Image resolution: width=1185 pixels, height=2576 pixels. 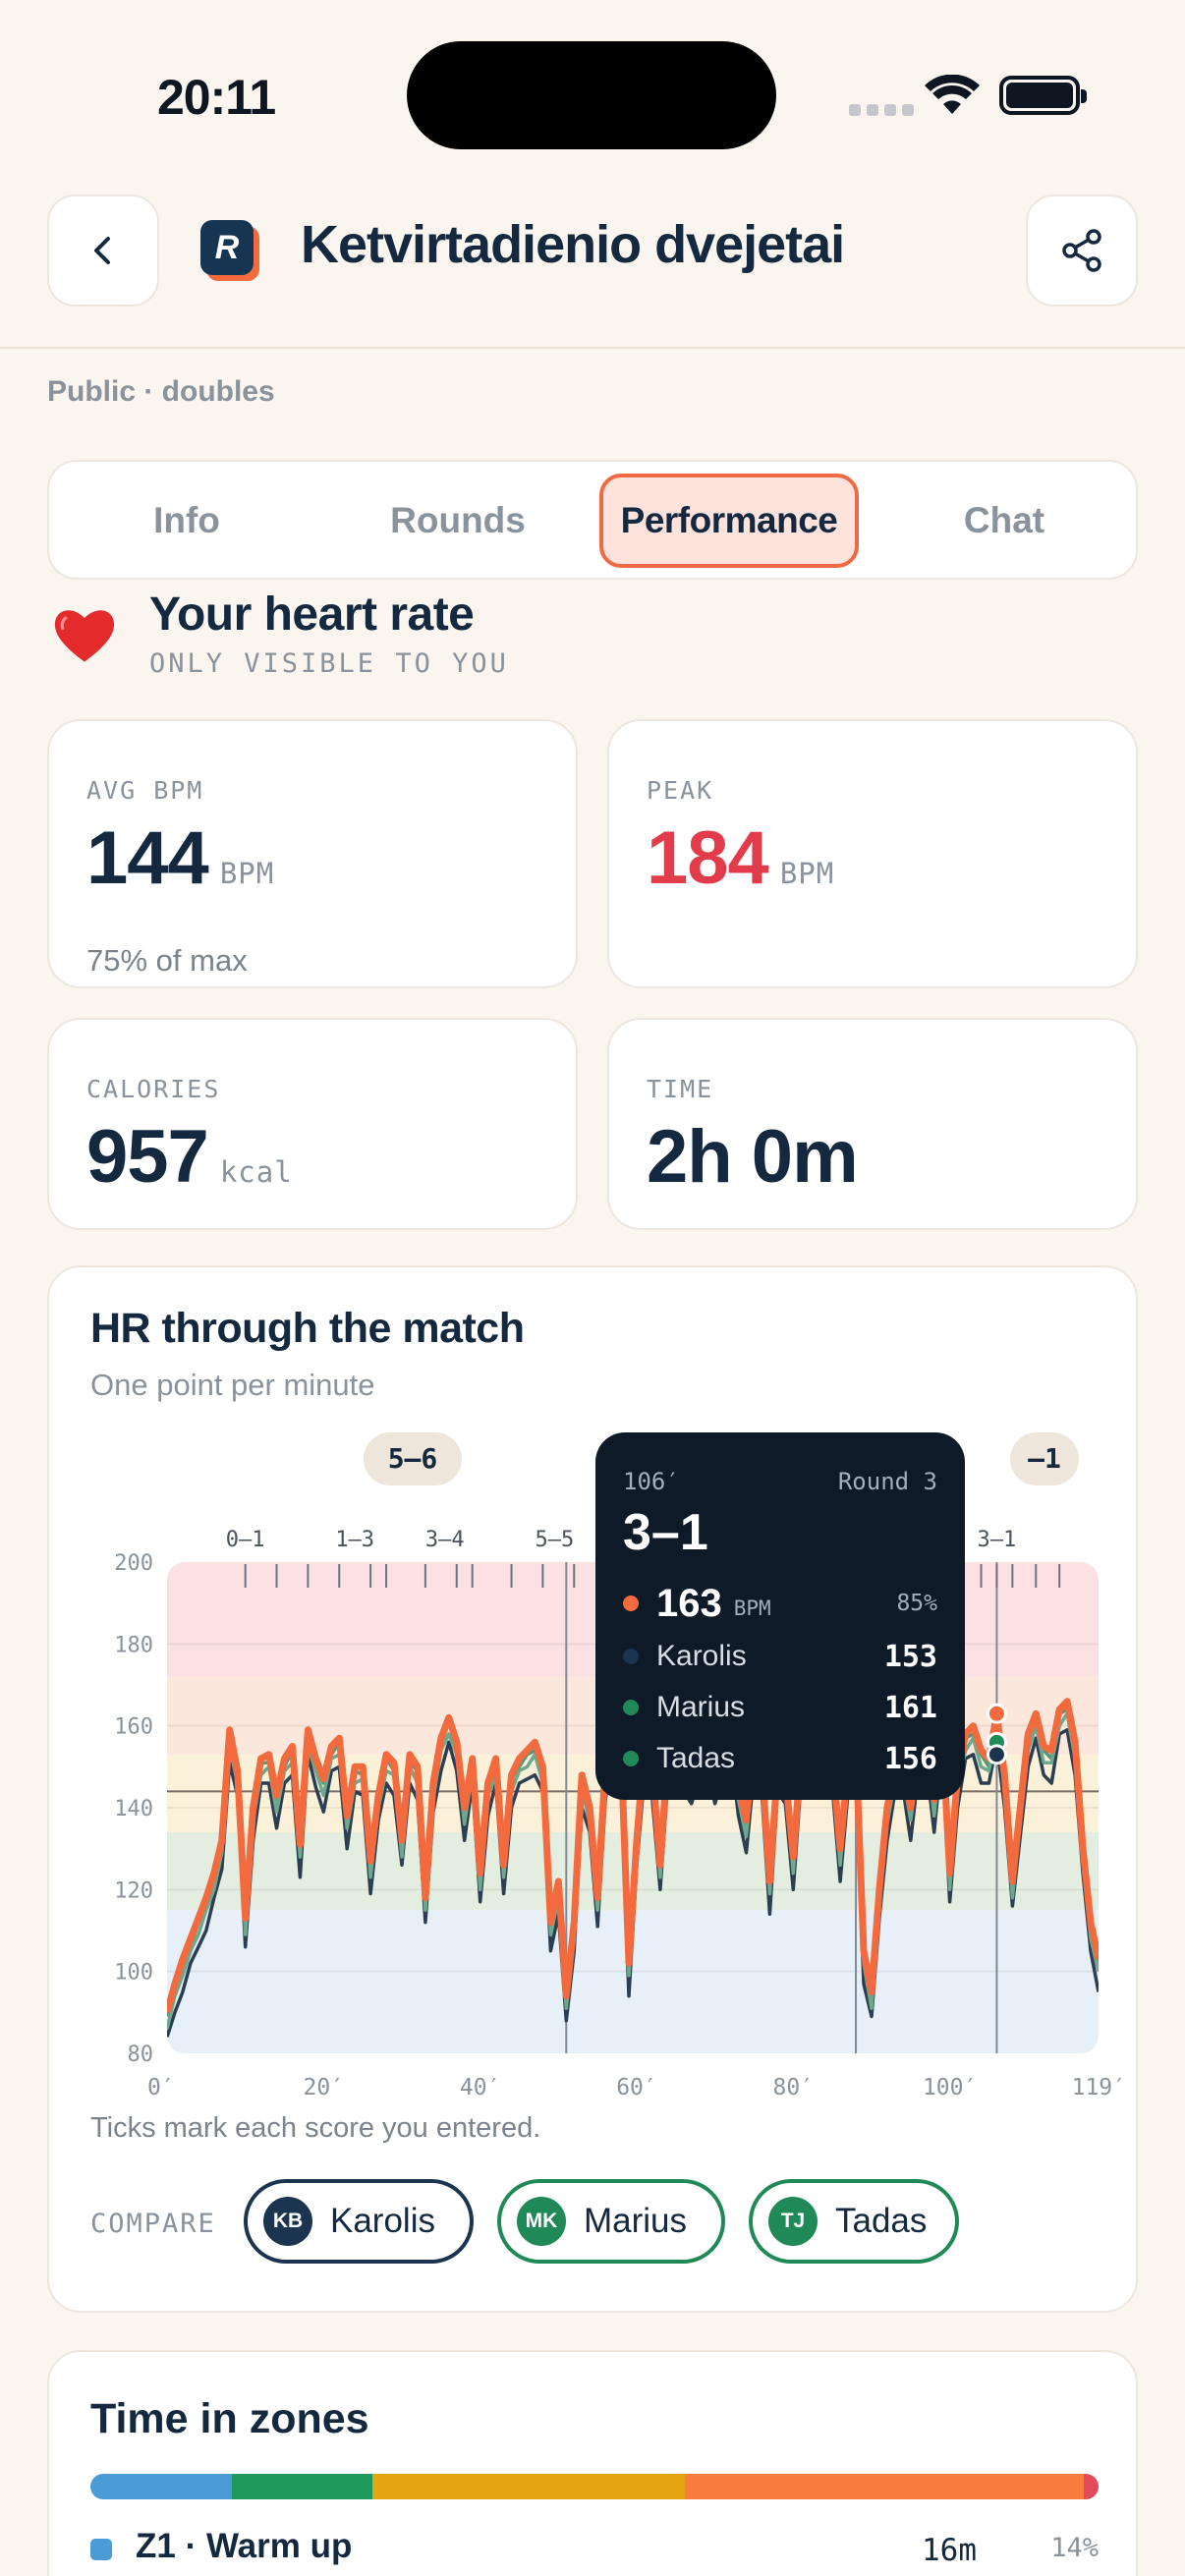 I want to click on tooltip-pct: 85%, so click(x=917, y=1603).